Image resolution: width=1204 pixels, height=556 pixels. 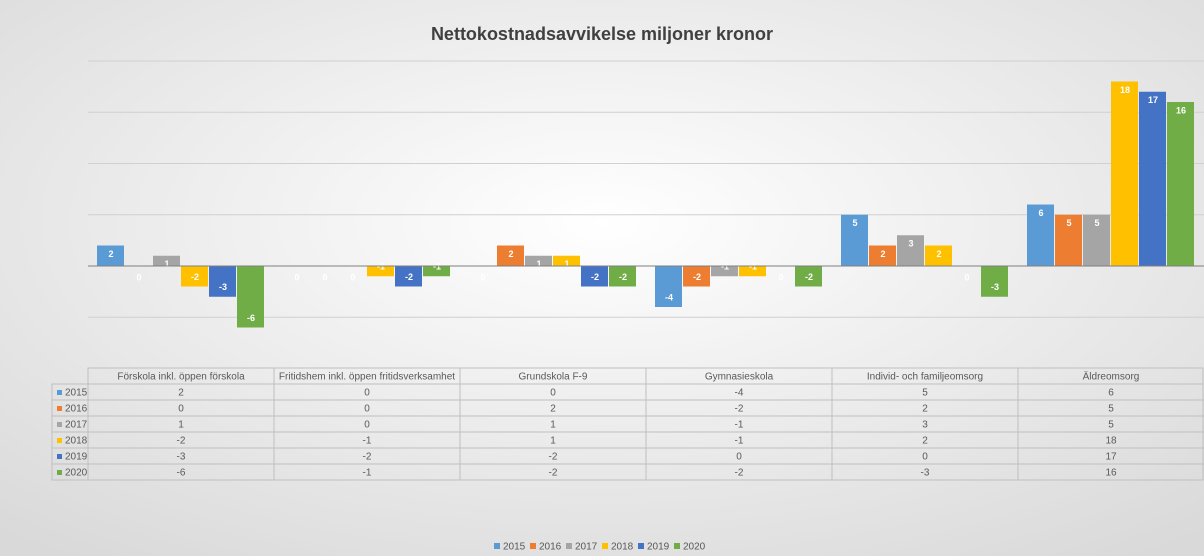 I want to click on data-label: 17, so click(x=1153, y=100).